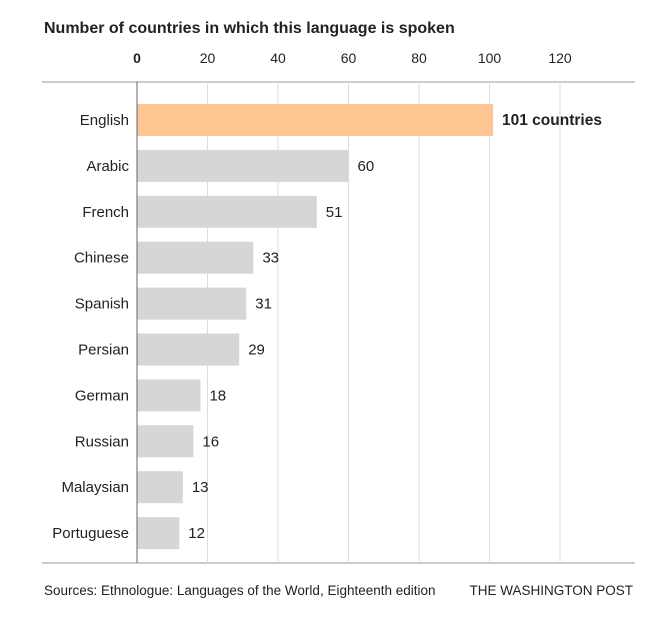 This screenshot has height=621, width=669. I want to click on category-label: Spanish, so click(102, 304).